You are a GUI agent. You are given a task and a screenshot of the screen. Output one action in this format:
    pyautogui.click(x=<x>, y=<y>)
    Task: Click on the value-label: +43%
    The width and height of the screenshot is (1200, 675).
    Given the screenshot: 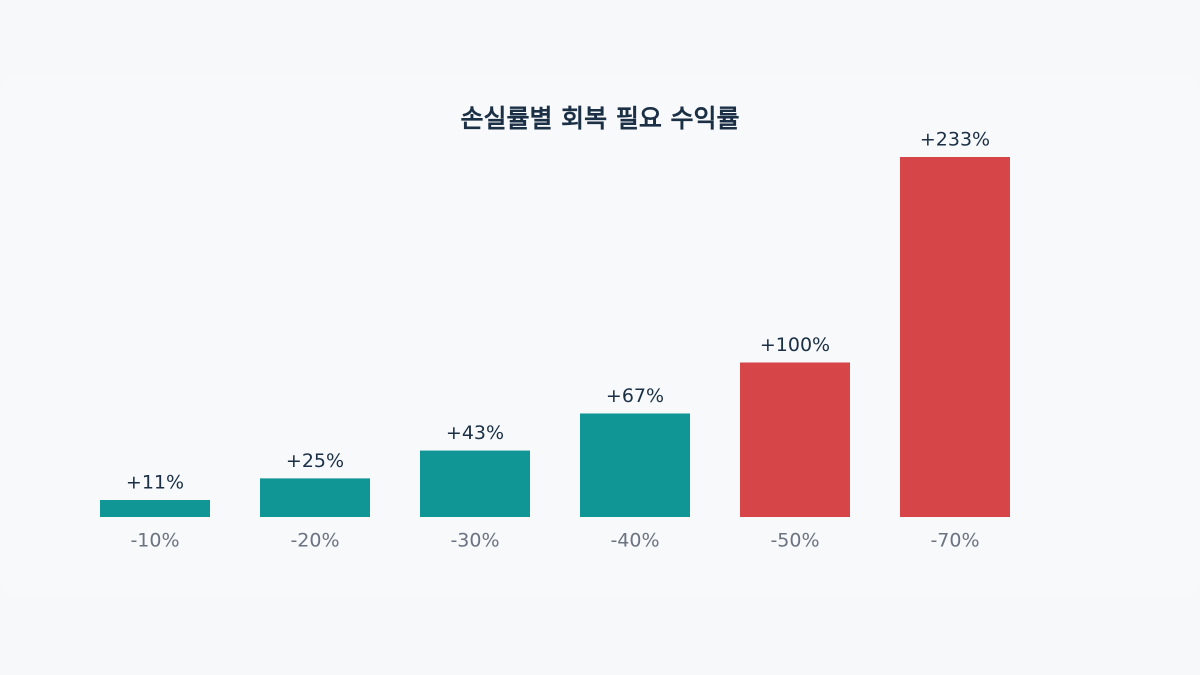 What is the action you would take?
    pyautogui.click(x=475, y=433)
    